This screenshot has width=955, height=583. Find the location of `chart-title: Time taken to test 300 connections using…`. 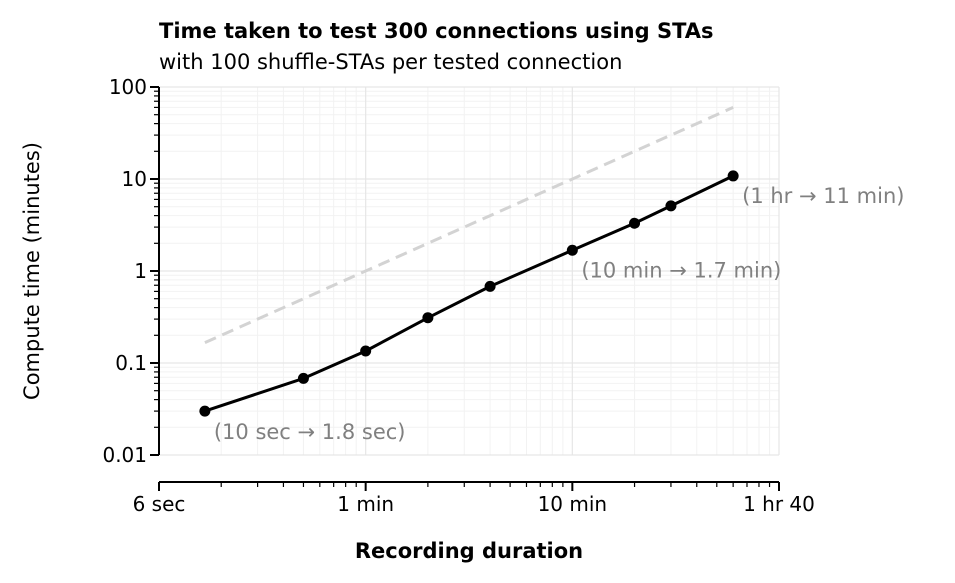

chart-title: Time taken to test 300 connections using… is located at coordinates (436, 31).